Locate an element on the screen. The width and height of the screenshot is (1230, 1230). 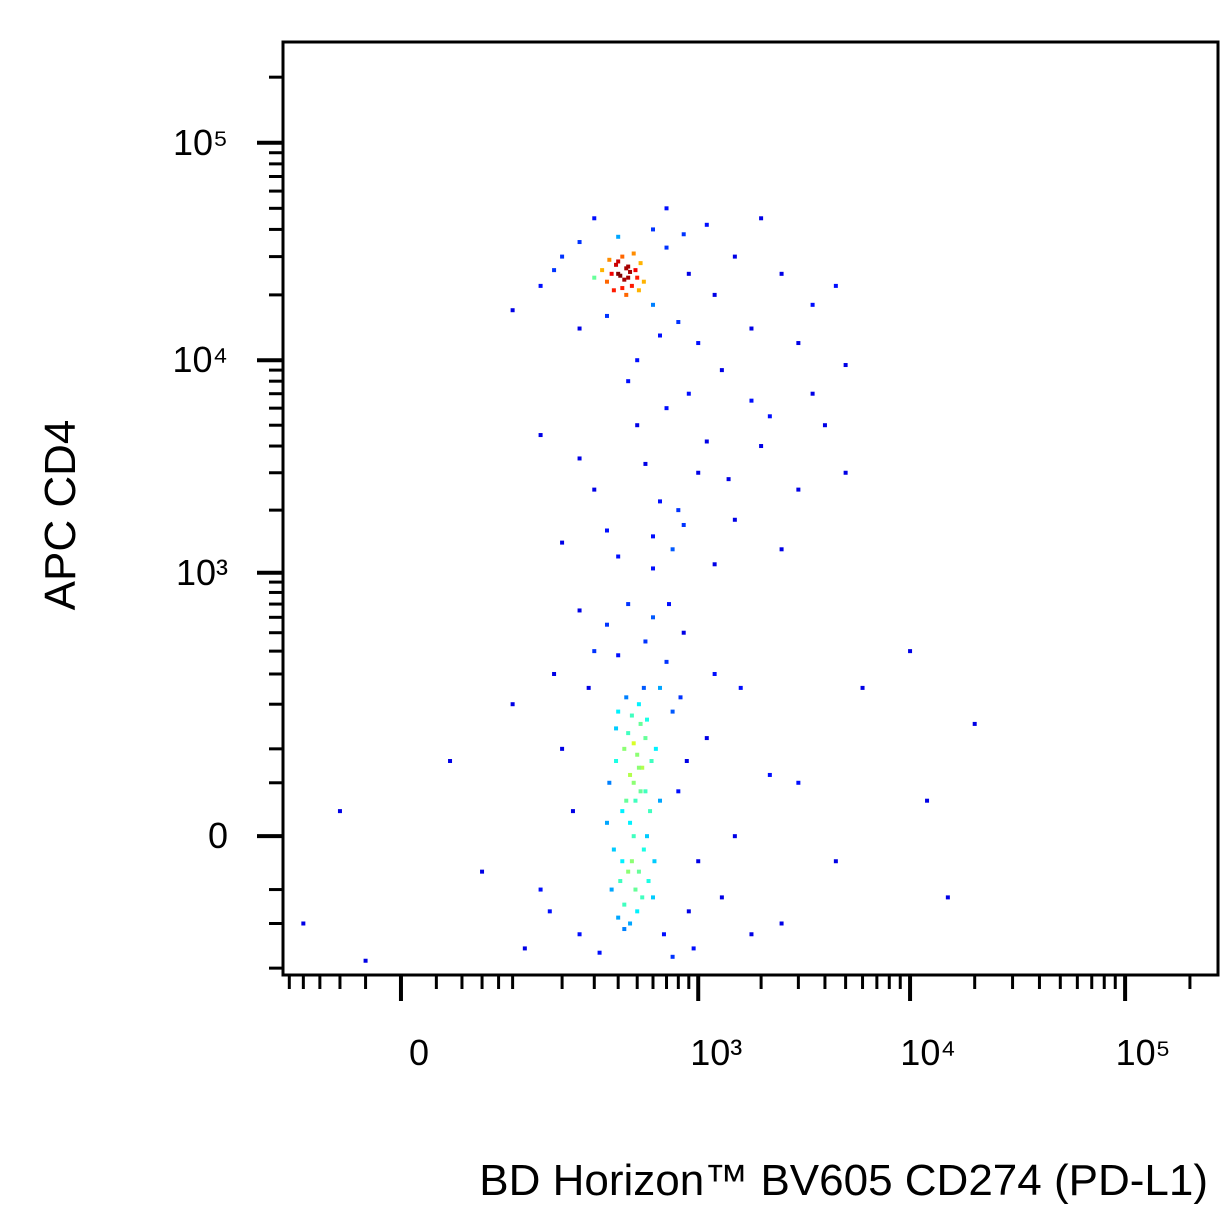
x-tick-label: 10⁵ is located at coordinates (1143, 1052).